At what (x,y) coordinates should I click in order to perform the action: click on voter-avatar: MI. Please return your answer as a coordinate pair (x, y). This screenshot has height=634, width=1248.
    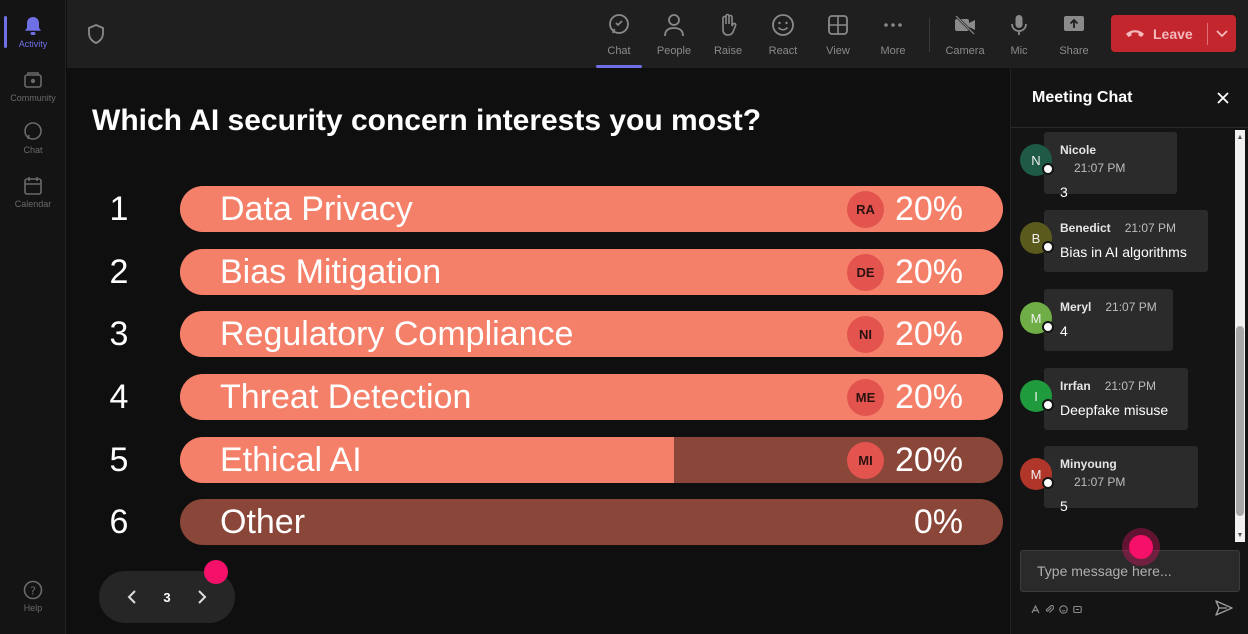
    Looking at the image, I should click on (865, 460).